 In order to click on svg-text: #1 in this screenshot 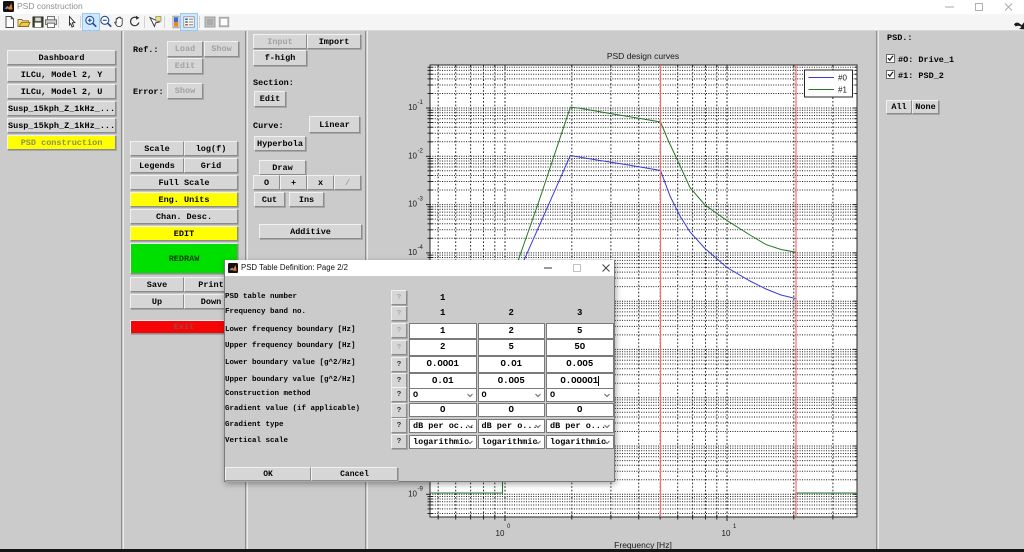, I will do `click(842, 90)`.